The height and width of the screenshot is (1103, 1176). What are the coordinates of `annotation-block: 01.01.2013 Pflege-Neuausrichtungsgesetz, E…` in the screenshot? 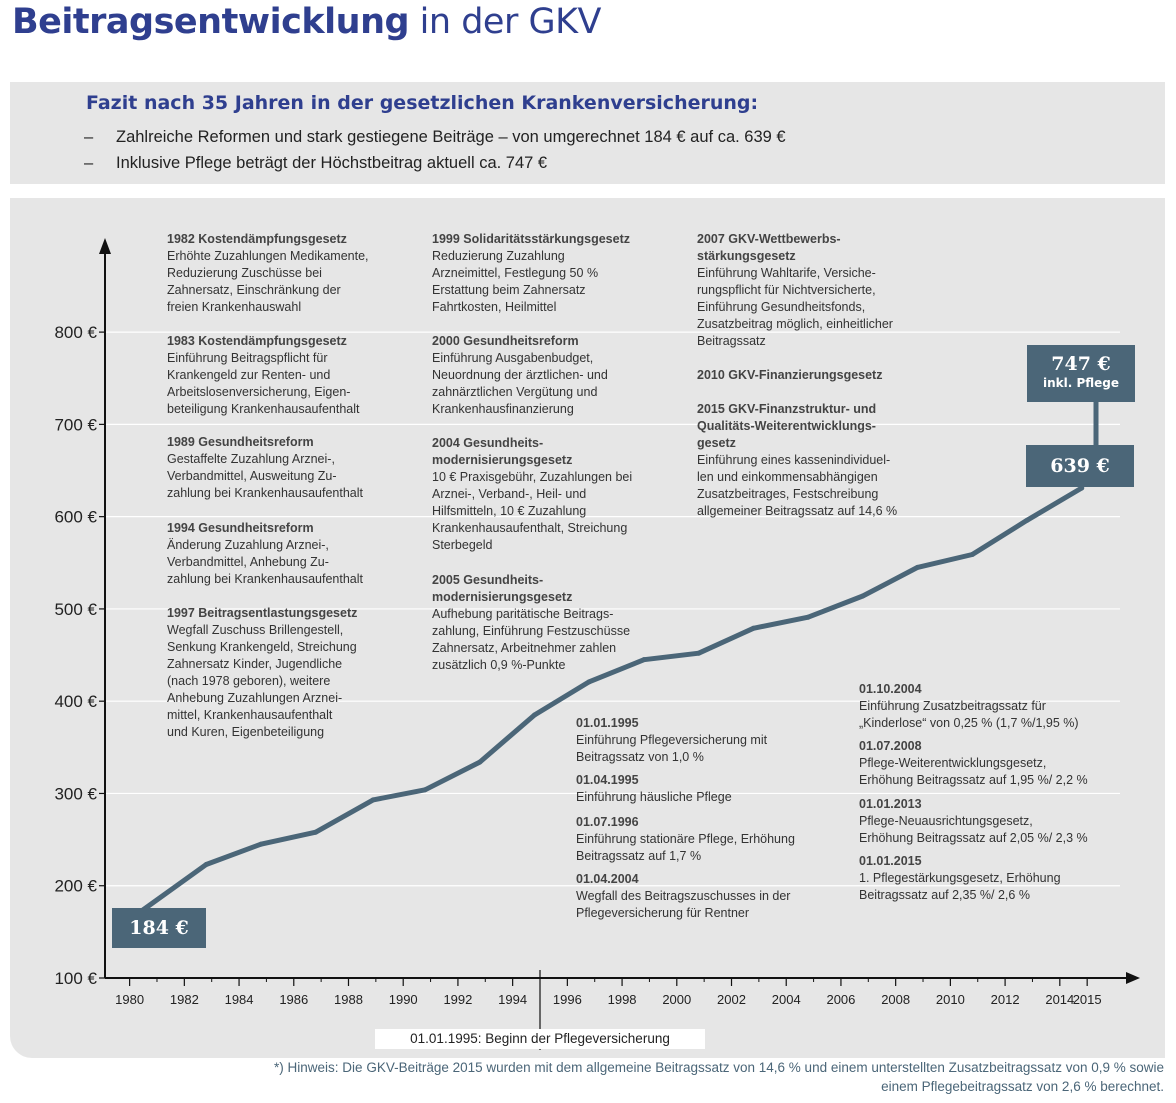 It's located at (973, 821).